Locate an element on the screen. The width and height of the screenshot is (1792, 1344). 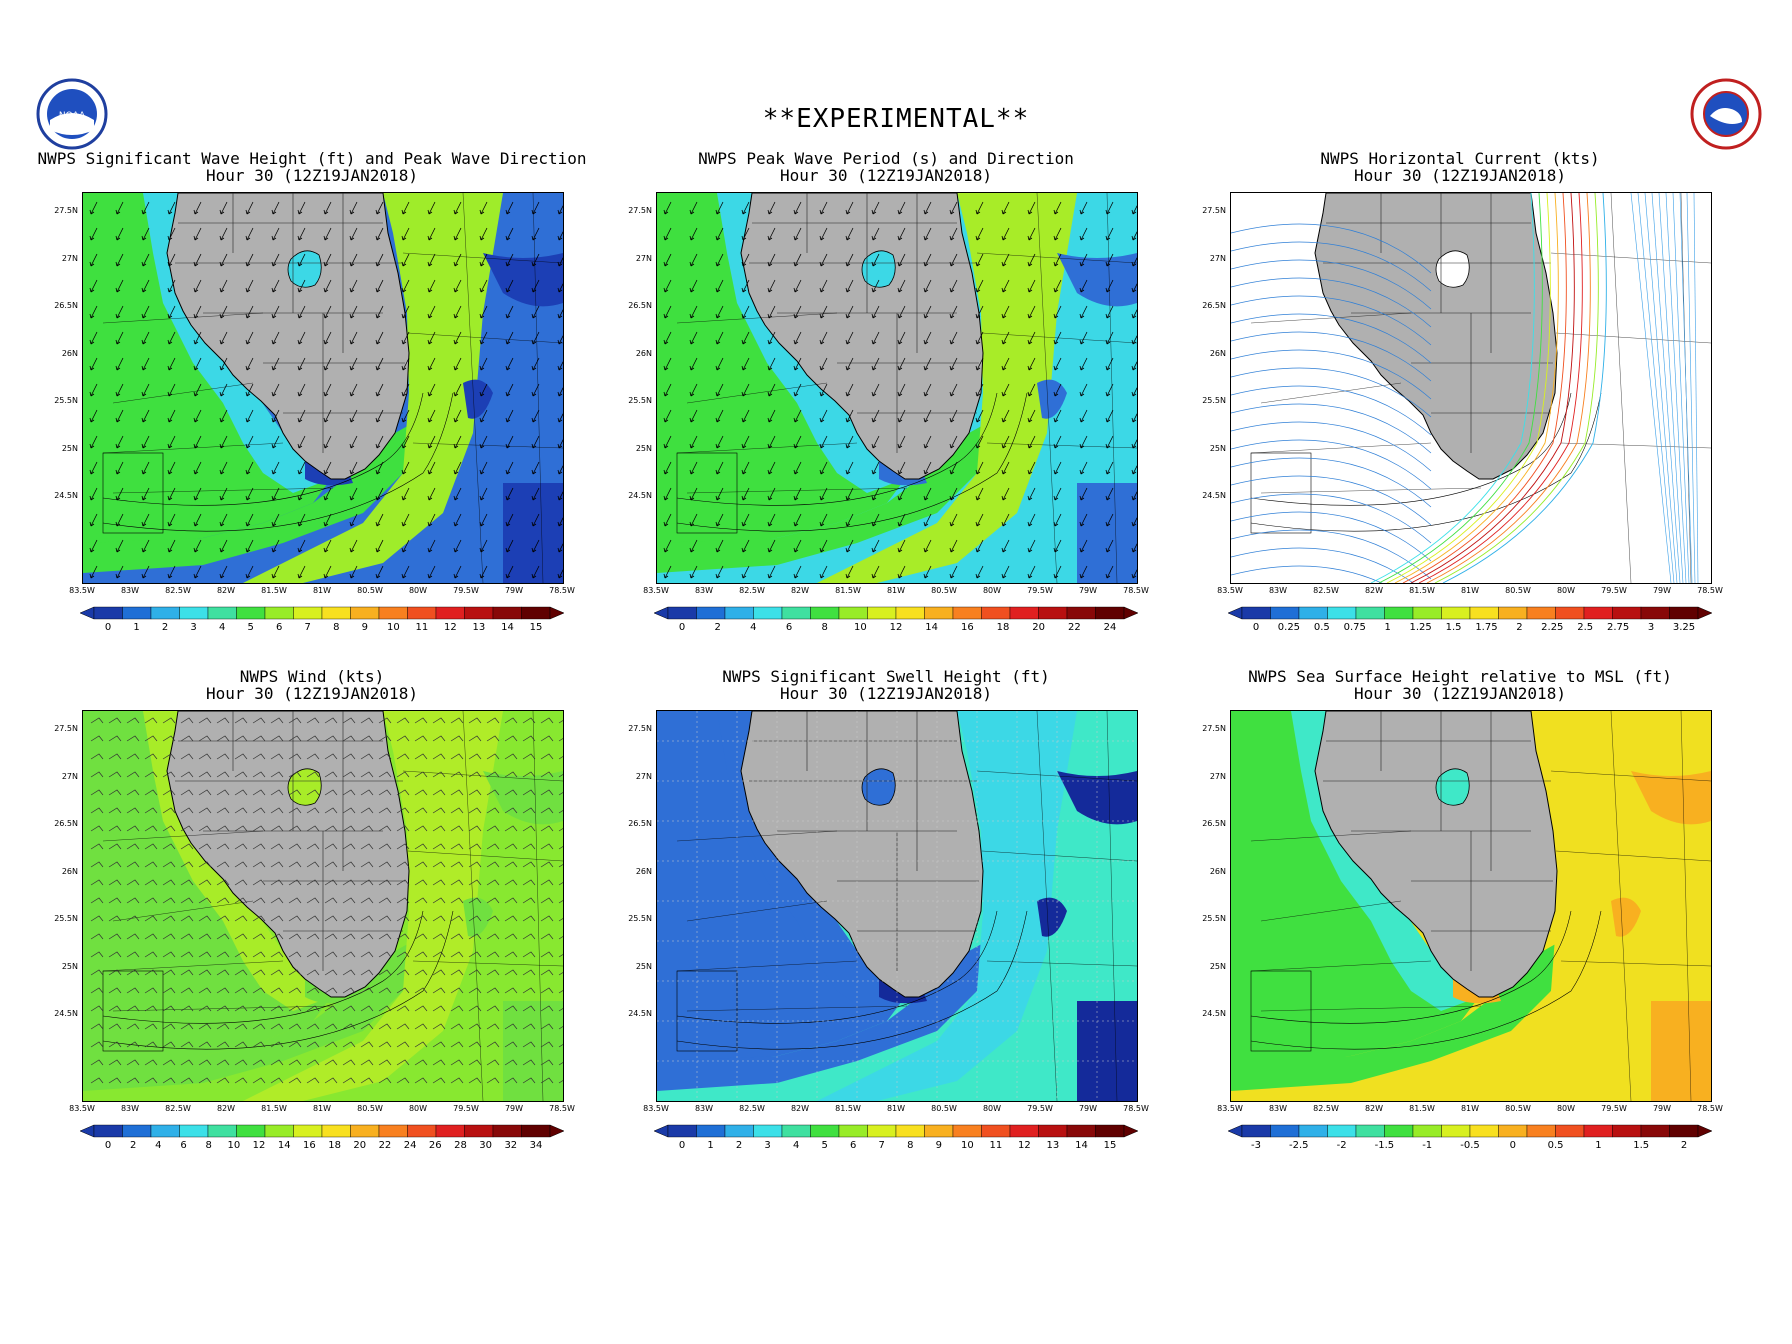
colorbar-tick-label: 11 is located at coordinates (996, 1145).